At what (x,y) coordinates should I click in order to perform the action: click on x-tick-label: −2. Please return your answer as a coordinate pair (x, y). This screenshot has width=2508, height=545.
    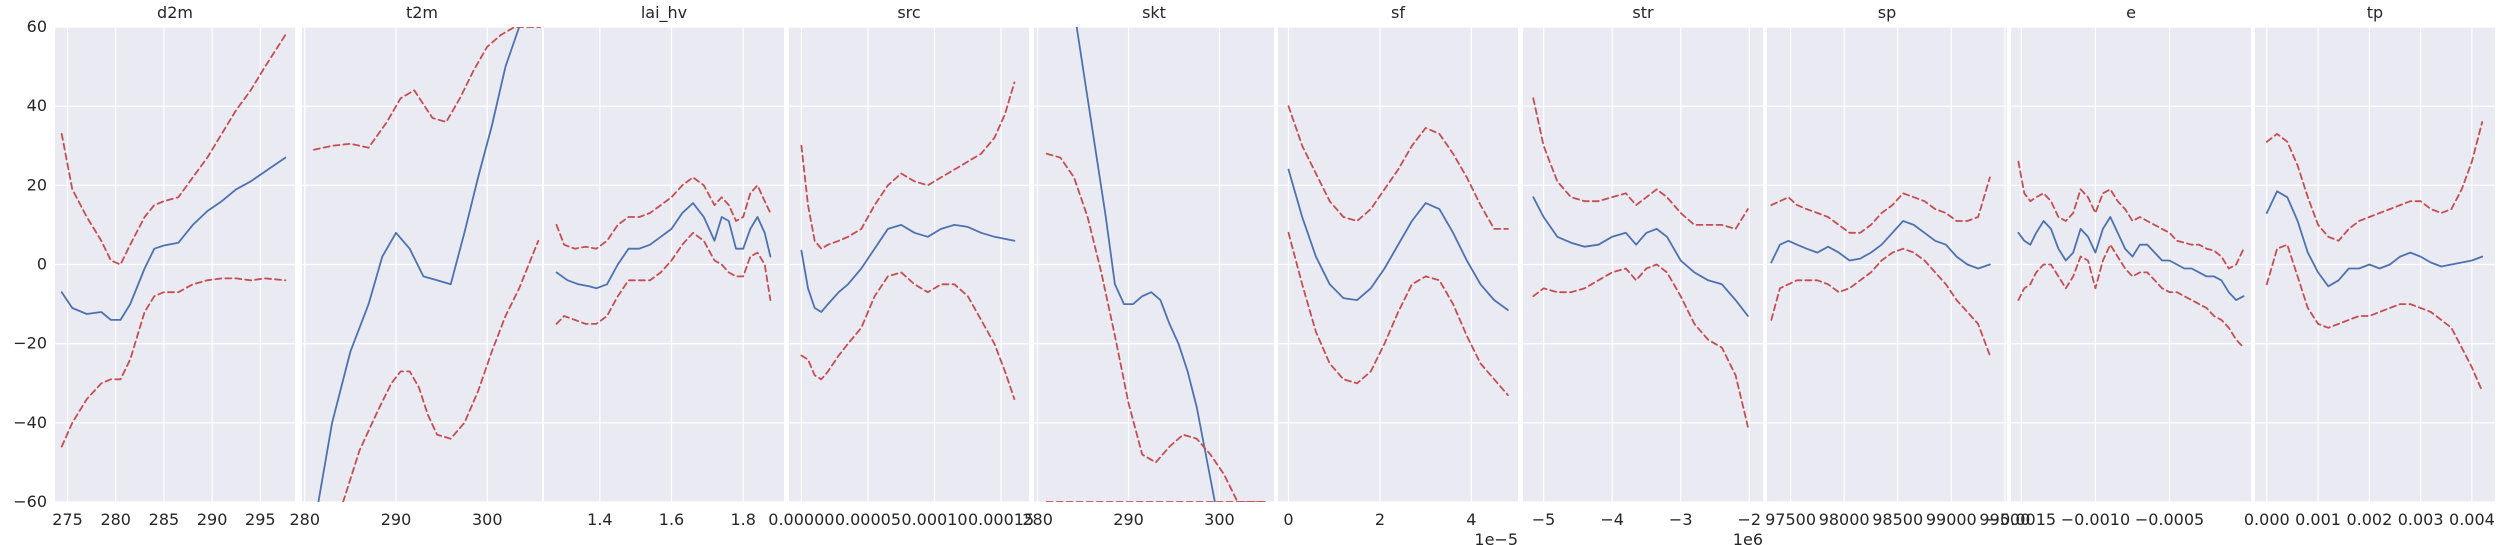
    Looking at the image, I should click on (1749, 519).